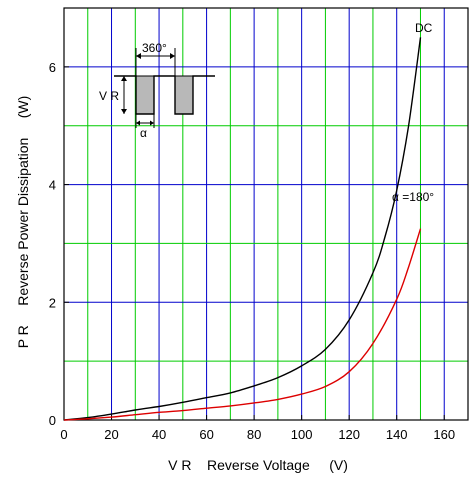  I want to click on x-tick-label: 140, so click(397, 434).